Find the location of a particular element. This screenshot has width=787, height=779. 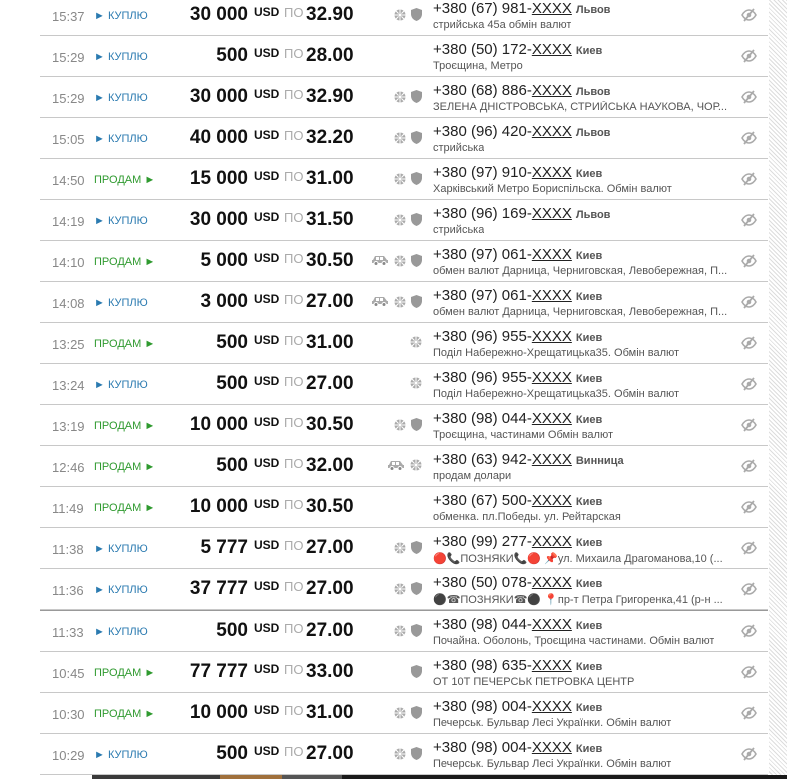

offer-time: 11:49 is located at coordinates (68, 508).